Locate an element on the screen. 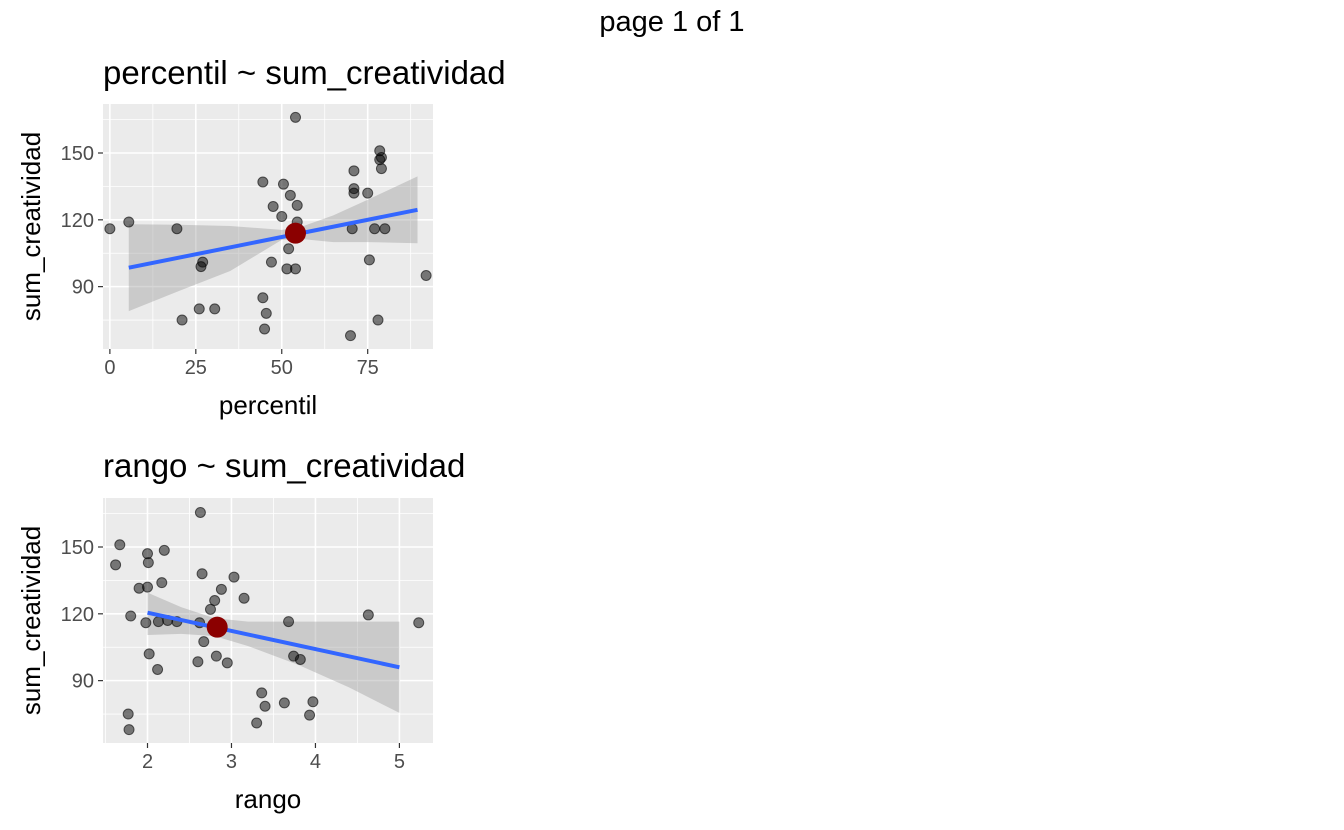 This screenshot has height=830, width=1344. chart-title: rango ~ sum_creatividad is located at coordinates (284, 465).